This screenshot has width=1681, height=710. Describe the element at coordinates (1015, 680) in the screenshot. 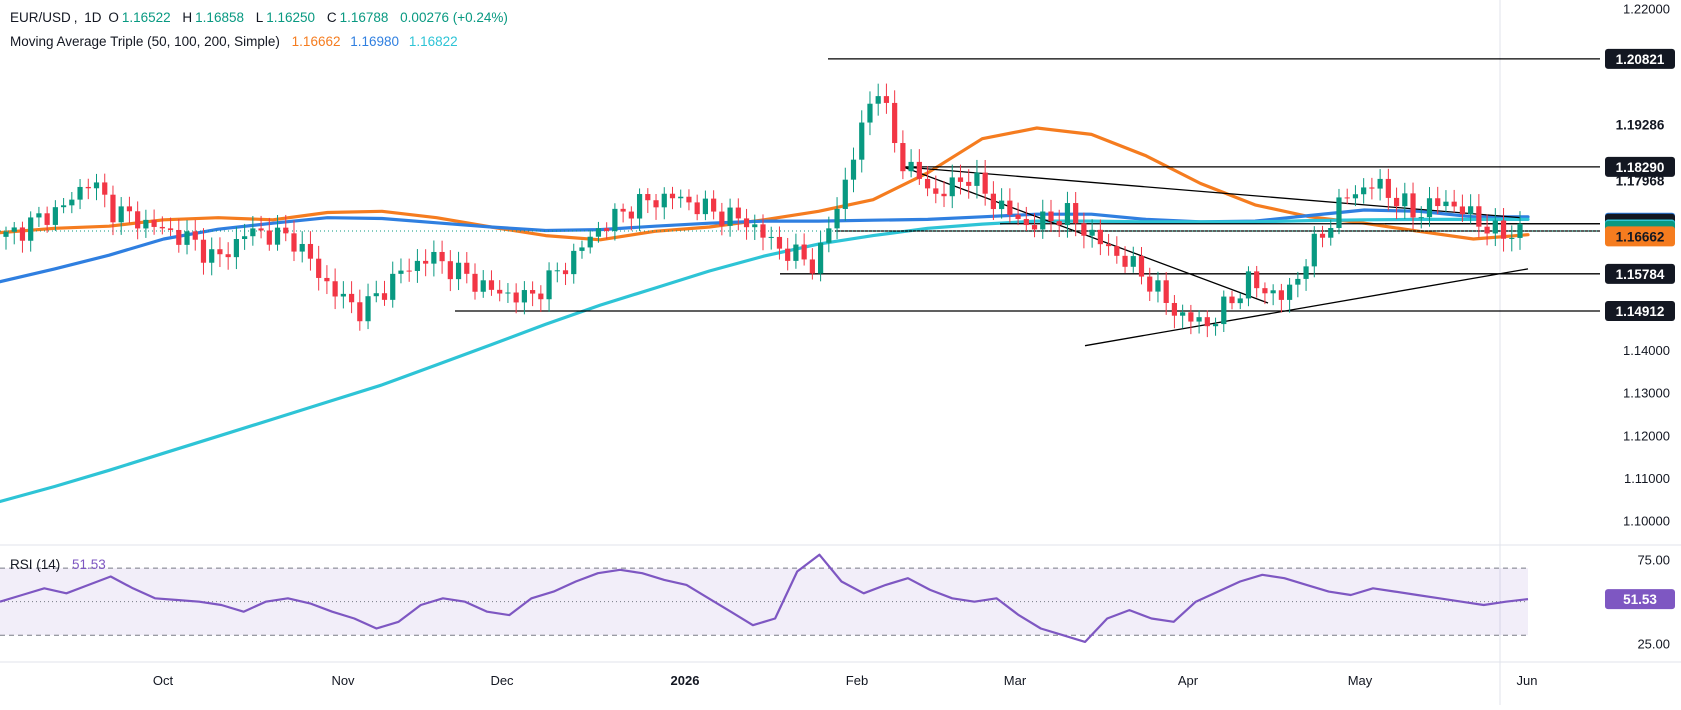

I see `time-tick-label: Mar` at that location.